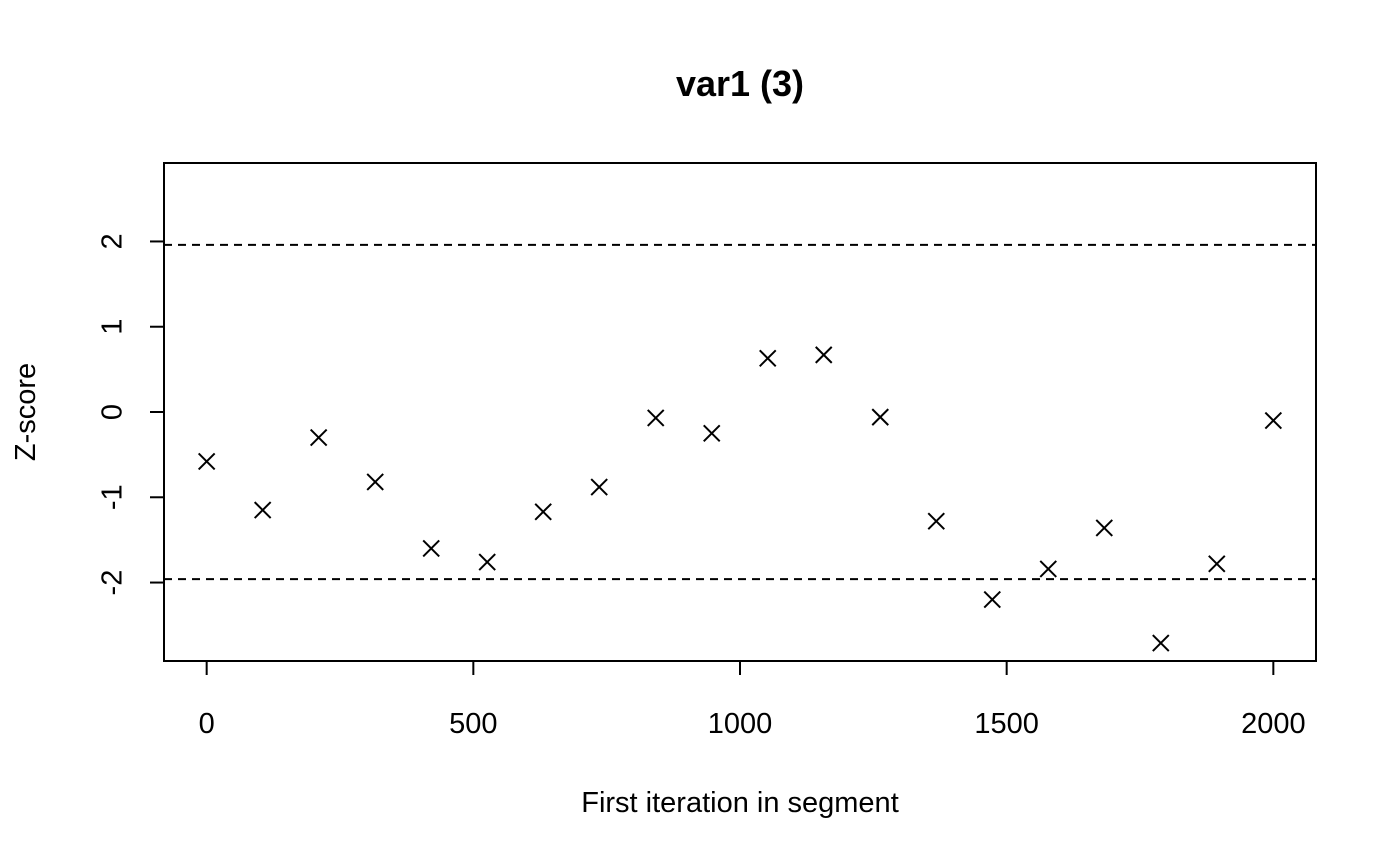 This screenshot has height=865, width=1400. I want to click on y-tick-label: -2, so click(113, 583).